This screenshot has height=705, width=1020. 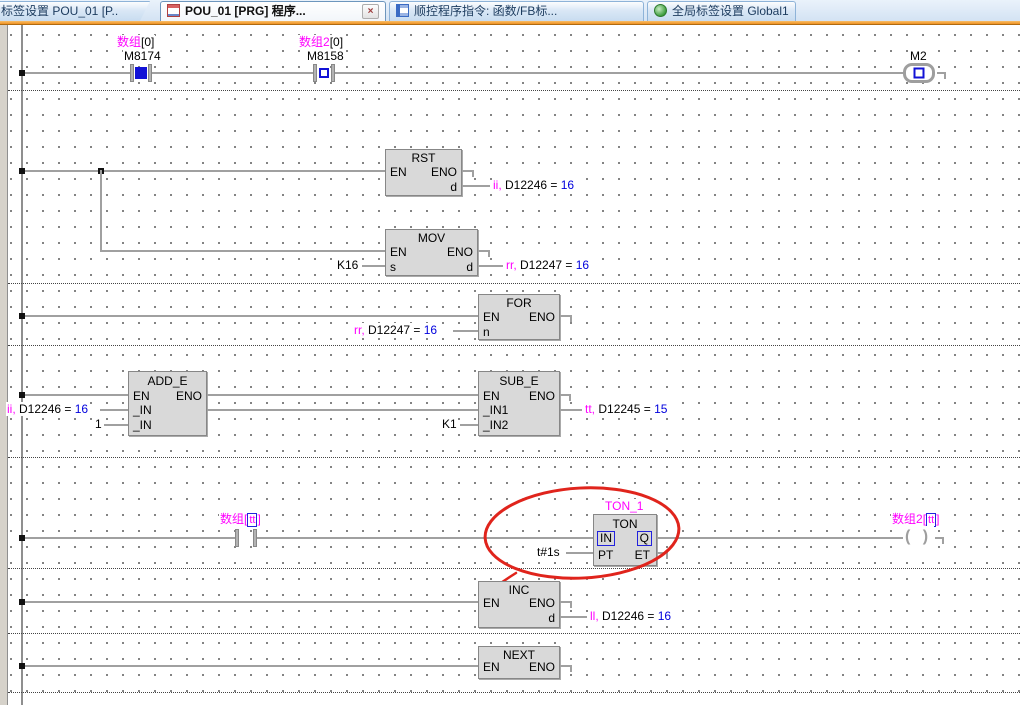 What do you see at coordinates (918, 56) in the screenshot?
I see `device-label: M2` at bounding box center [918, 56].